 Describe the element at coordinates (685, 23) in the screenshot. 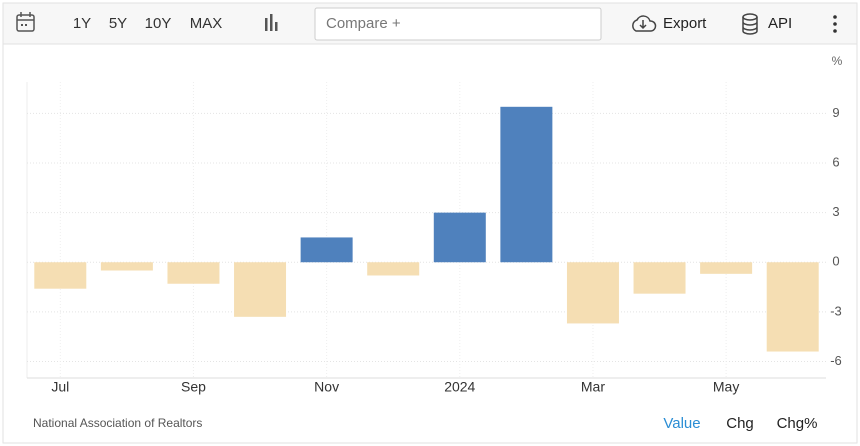

I see `export-button: Export` at that location.